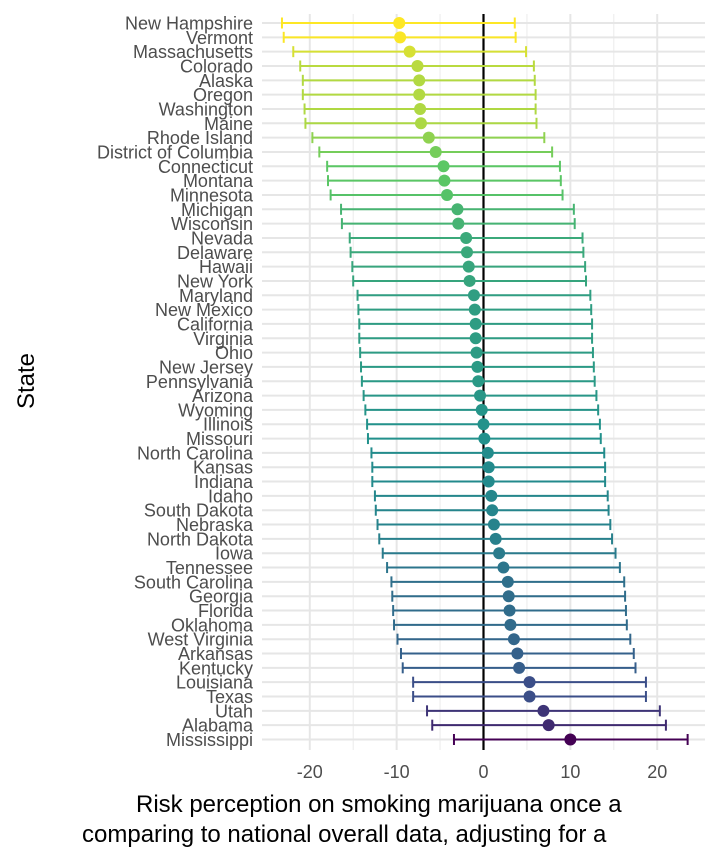 This screenshot has width=720, height=864. I want to click on y-tick-label: Maine, so click(228, 124).